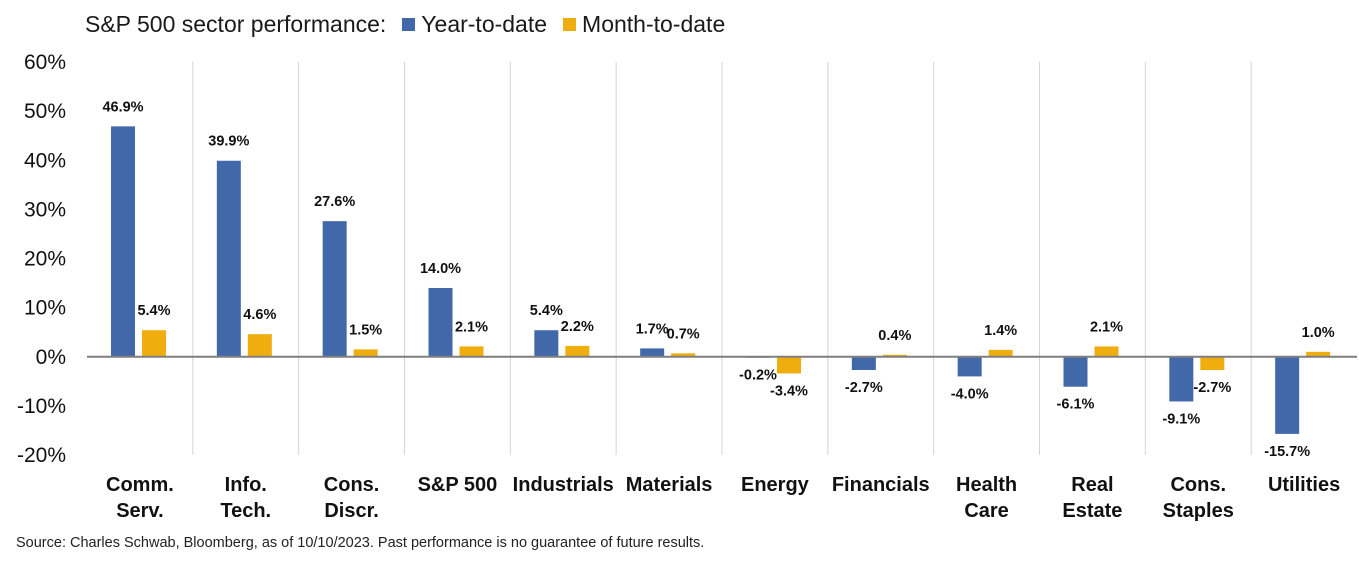 This screenshot has height=563, width=1359. I want to click on category-label: Financials, so click(881, 485).